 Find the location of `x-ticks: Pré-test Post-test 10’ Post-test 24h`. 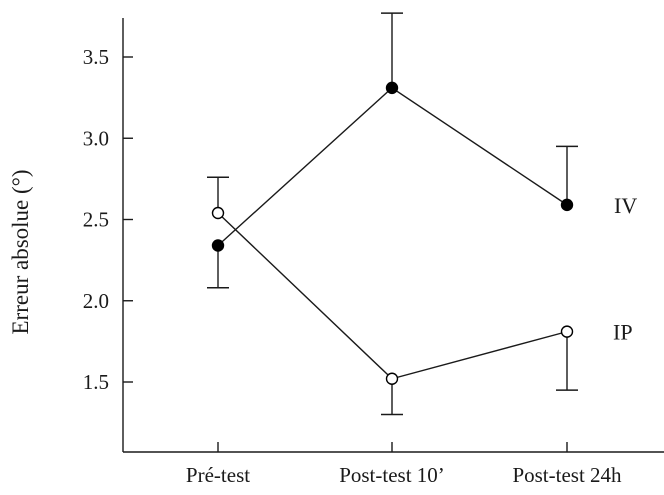

x-ticks: Pré-test Post-test 10’ Post-test 24h is located at coordinates (404, 464).